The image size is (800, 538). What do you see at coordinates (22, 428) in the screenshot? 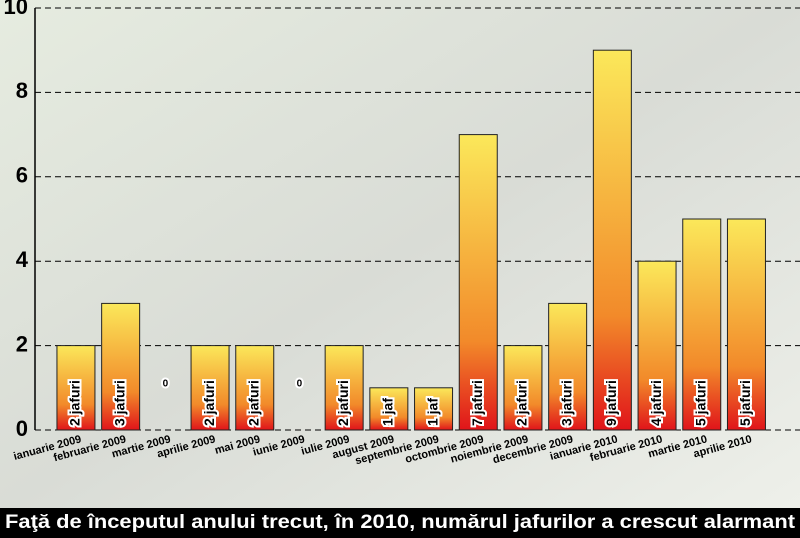
I see `y-tick-label: 0` at bounding box center [22, 428].